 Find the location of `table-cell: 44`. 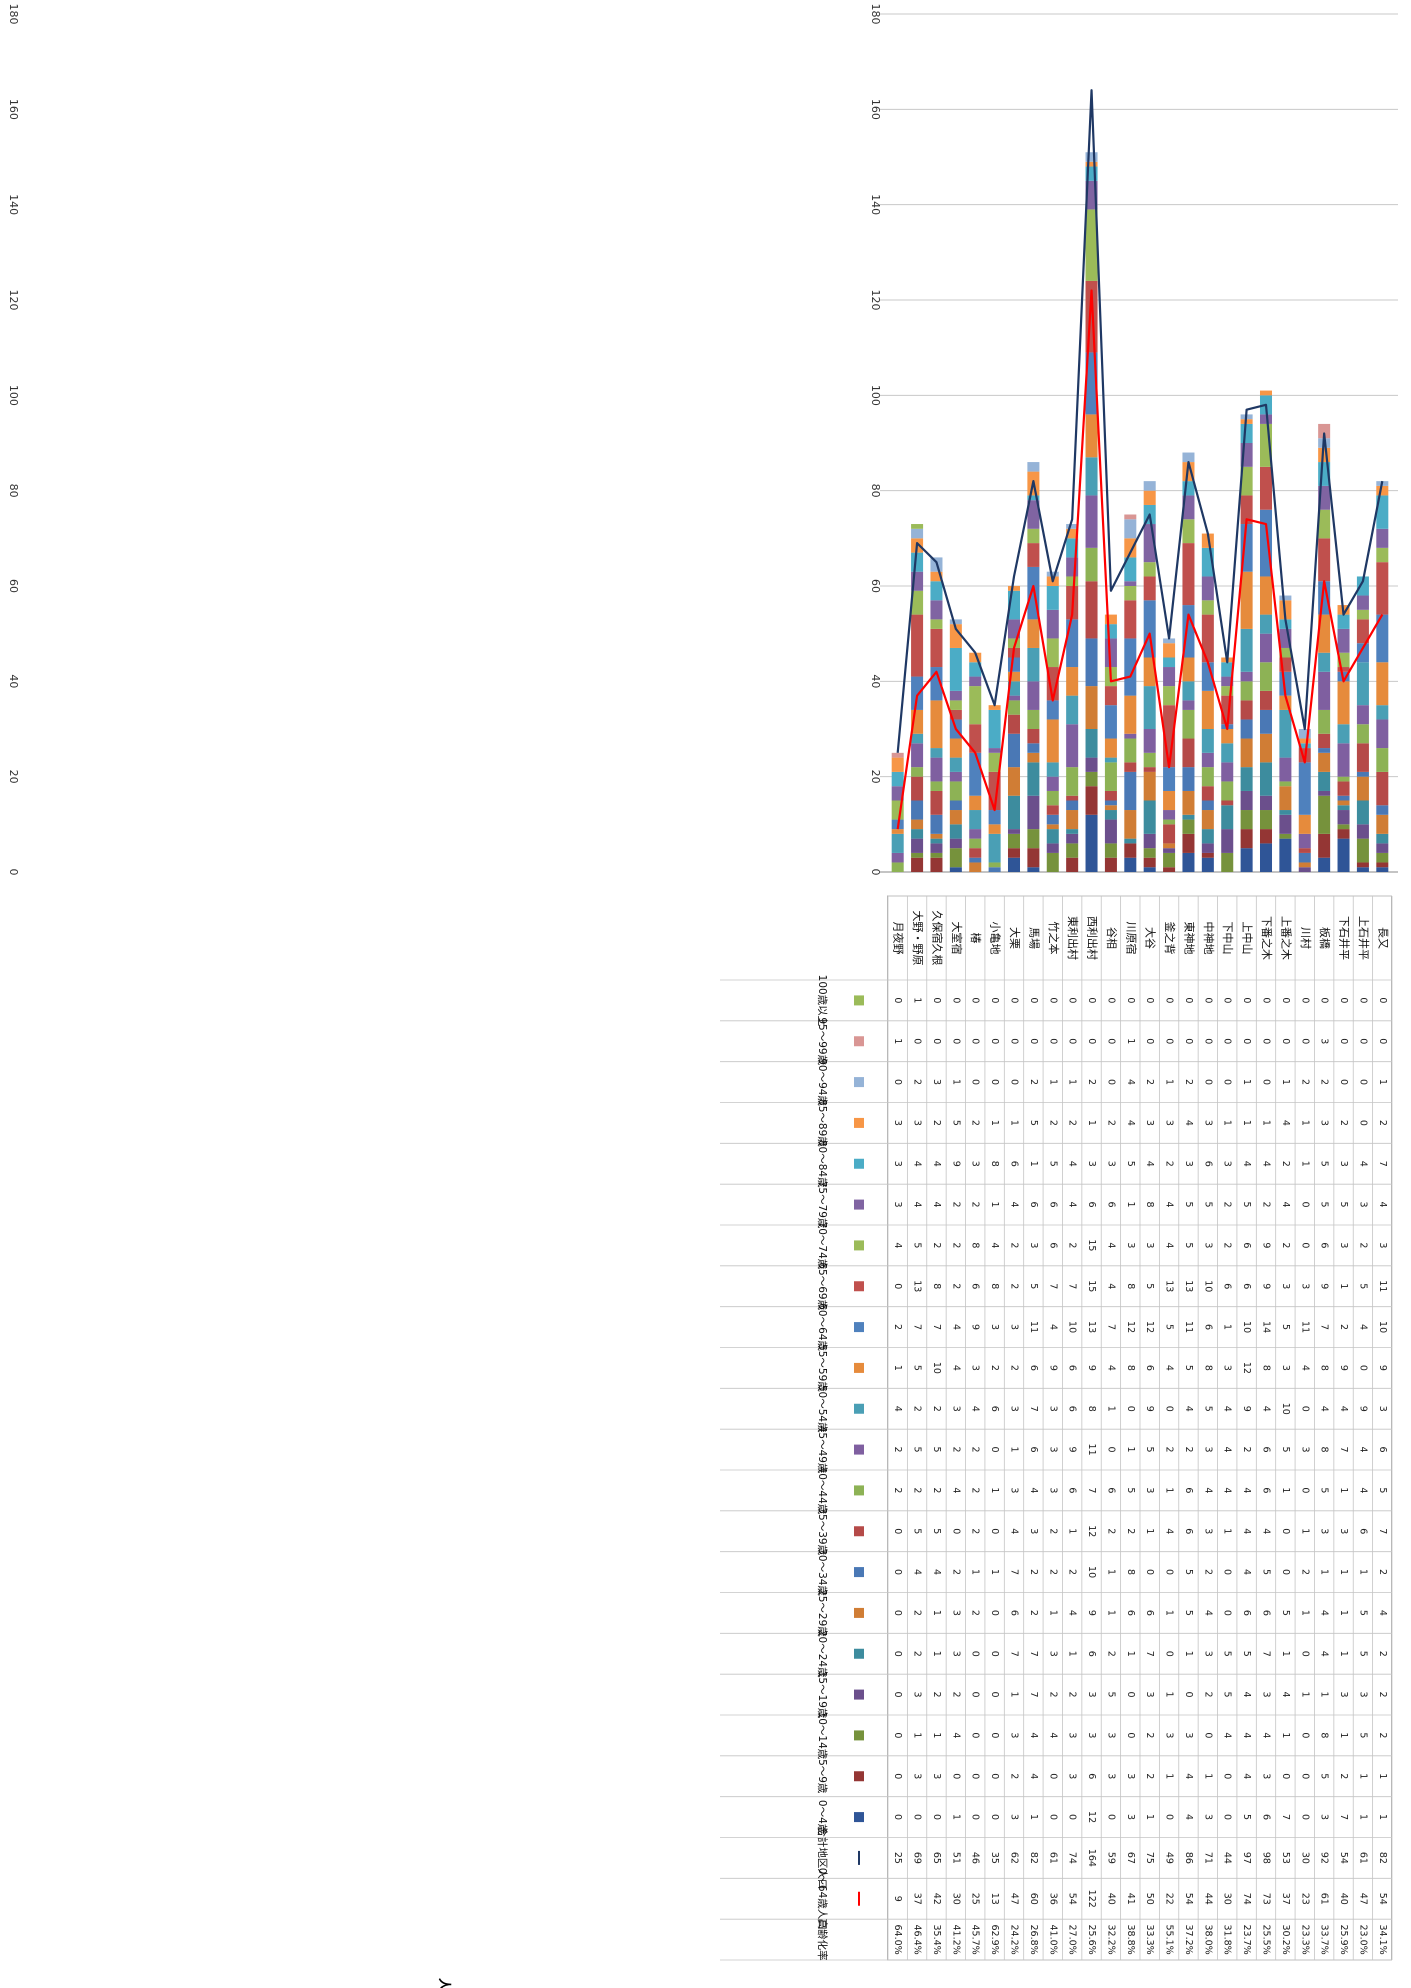

table-cell: 44 is located at coordinates (1227, 1858).